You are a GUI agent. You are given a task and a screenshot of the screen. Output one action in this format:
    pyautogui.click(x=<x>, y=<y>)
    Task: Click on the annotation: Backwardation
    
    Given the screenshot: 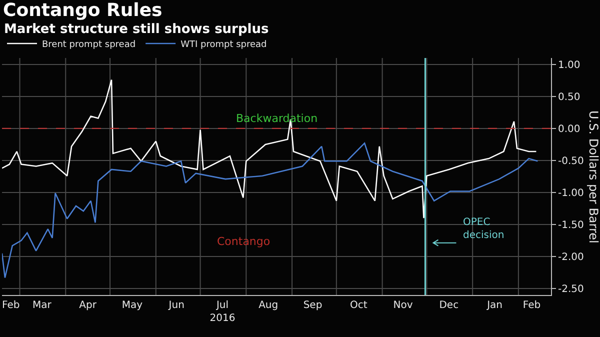 What is the action you would take?
    pyautogui.click(x=277, y=118)
    